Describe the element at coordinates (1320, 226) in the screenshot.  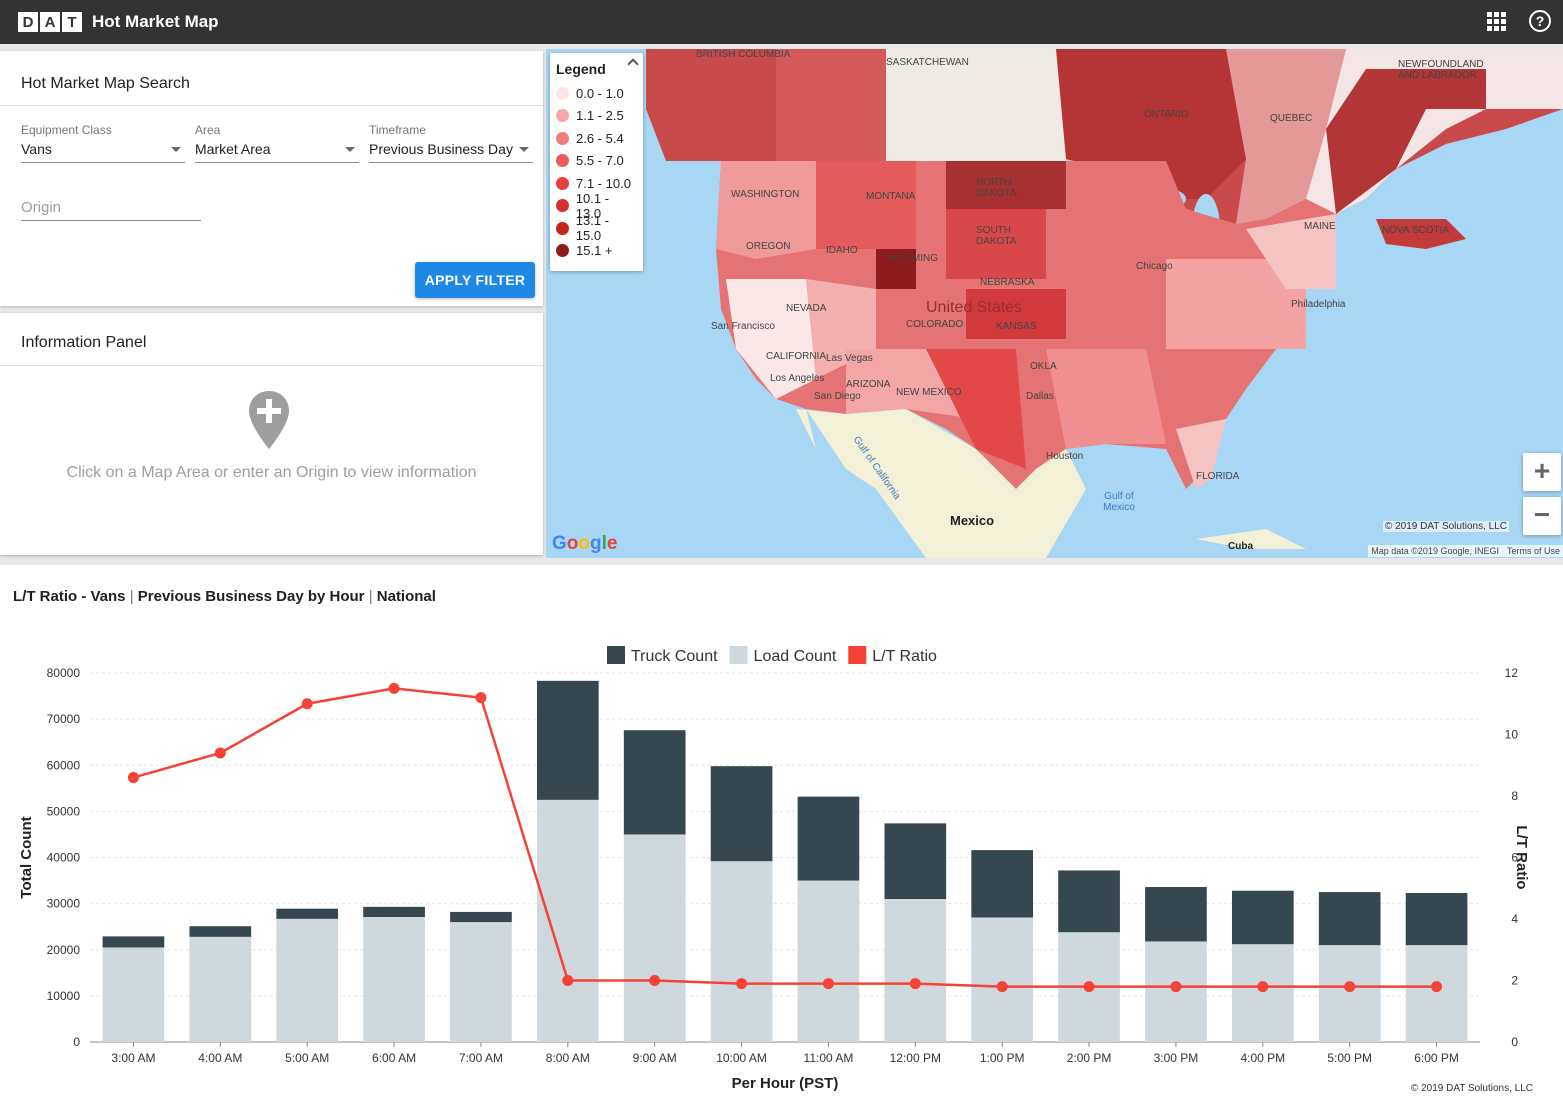
I see `map-label-maine: MAINE` at that location.